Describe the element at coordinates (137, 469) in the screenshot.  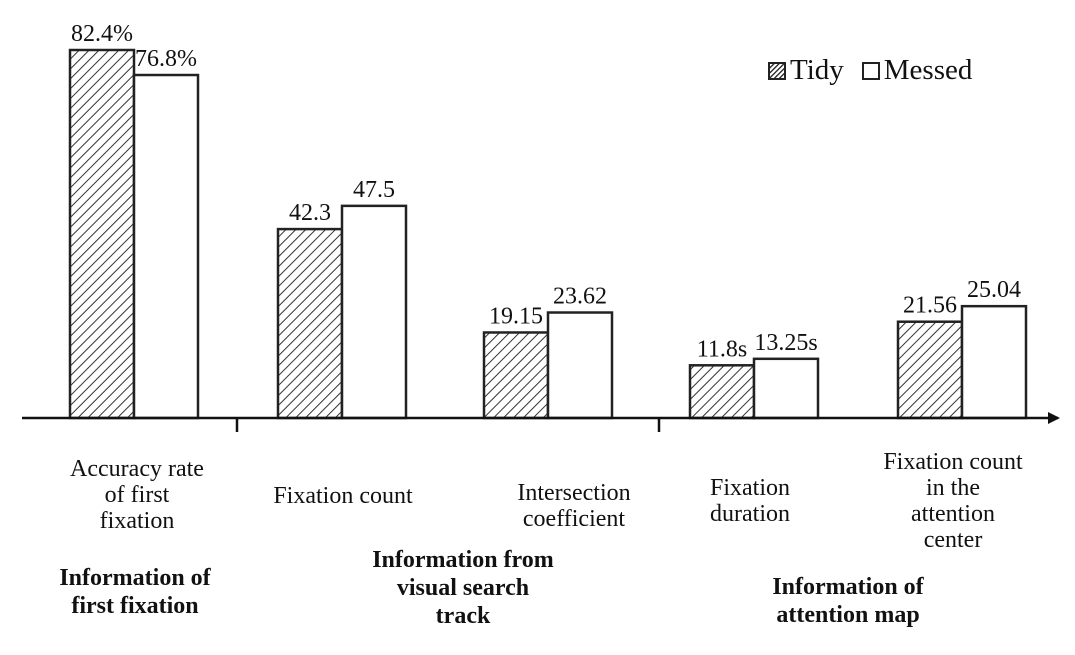
I see `category-label-line: Accuracy rate` at that location.